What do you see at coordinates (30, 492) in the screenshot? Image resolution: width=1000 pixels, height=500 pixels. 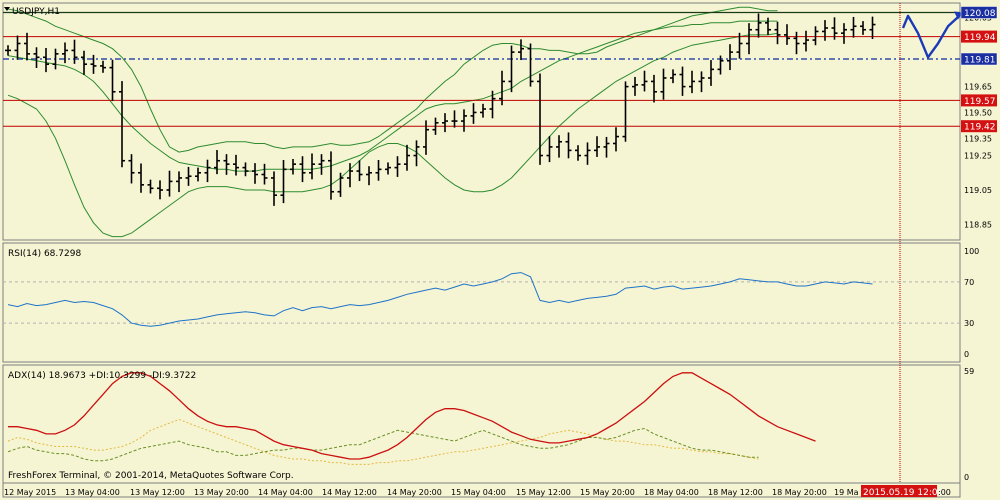 I see `time-tick-label: 12 May 2015` at bounding box center [30, 492].